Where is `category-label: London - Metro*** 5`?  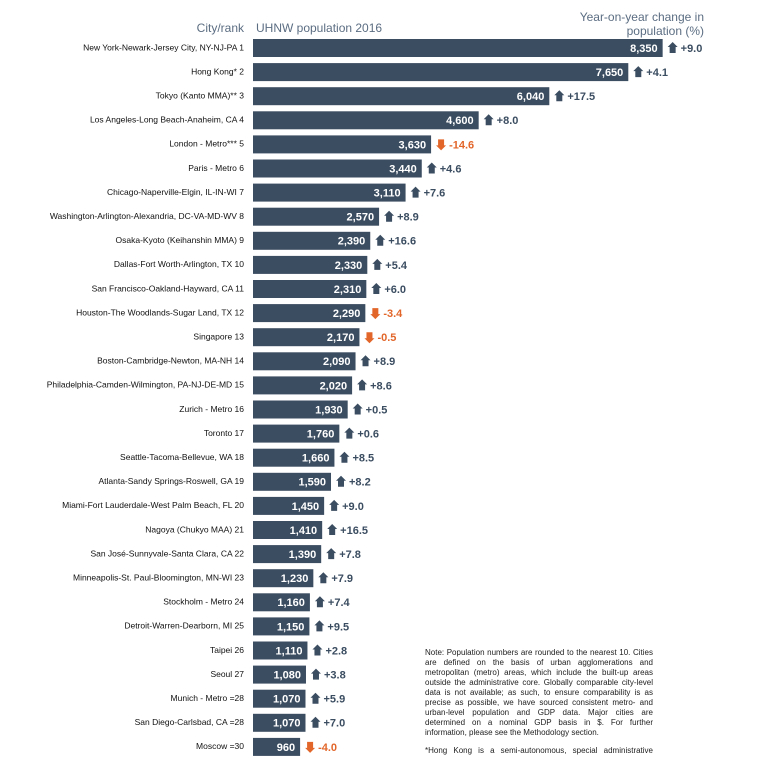 category-label: London - Metro*** 5 is located at coordinates (206, 144).